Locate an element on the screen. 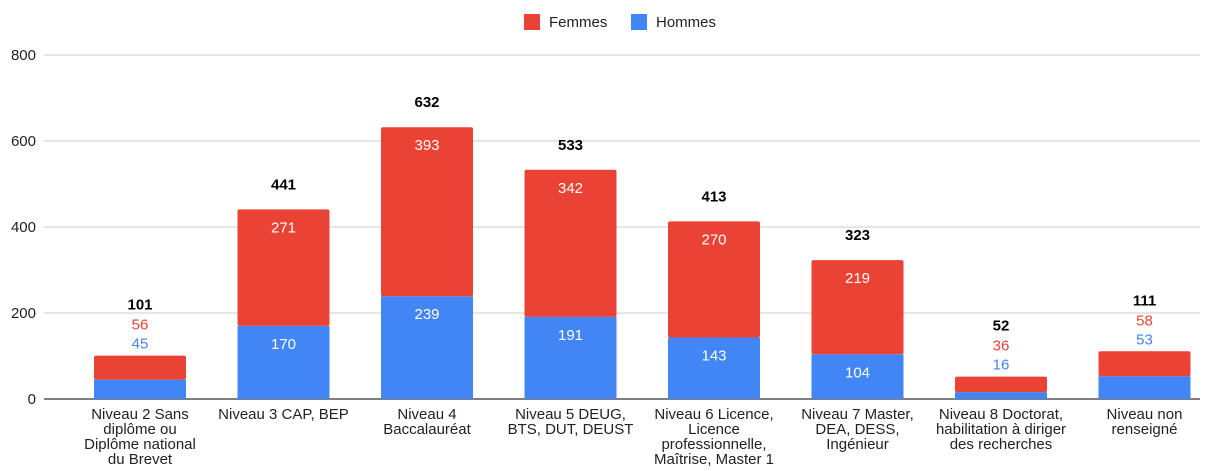 The image size is (1212, 471). legend-swatch-femmes is located at coordinates (532, 22).